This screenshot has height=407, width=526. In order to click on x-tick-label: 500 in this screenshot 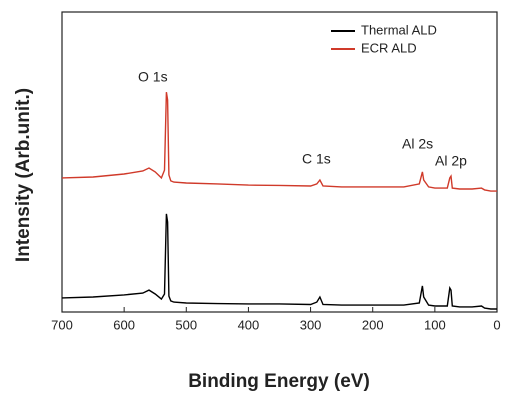, I will do `click(186, 324)`.